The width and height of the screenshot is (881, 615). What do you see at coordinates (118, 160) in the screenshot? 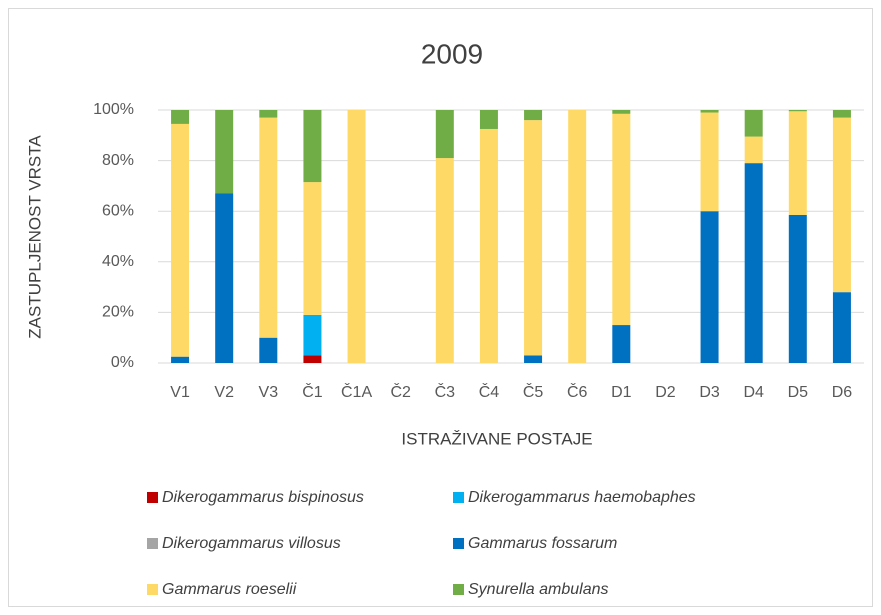
I see `y-tick-label: 80%` at bounding box center [118, 160].